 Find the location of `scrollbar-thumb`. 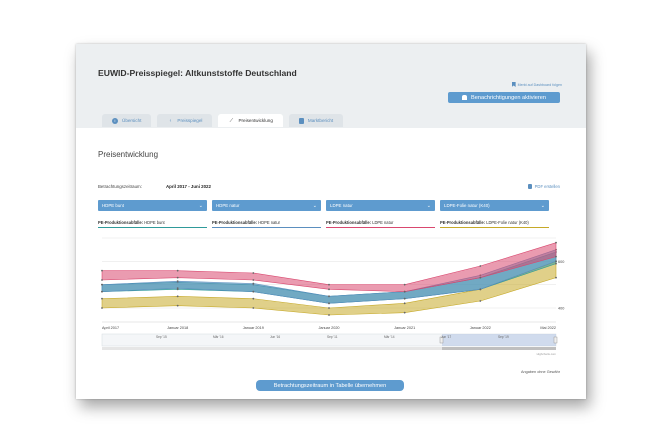

scrollbar-thumb is located at coordinates (499, 348).